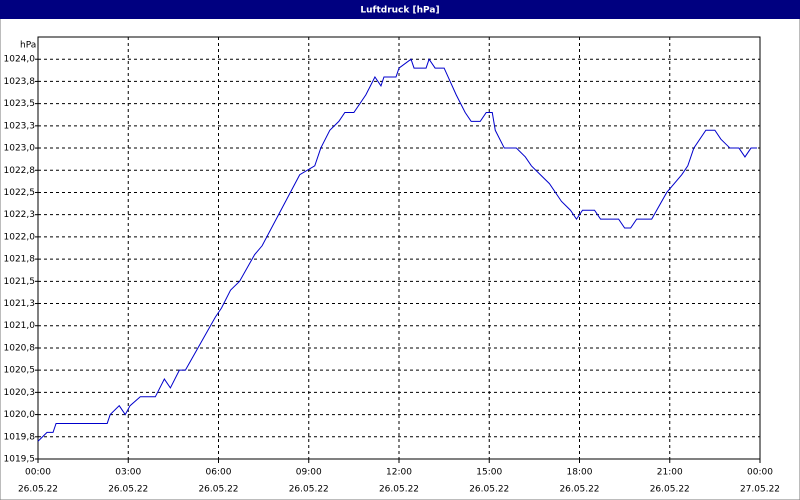 Image resolution: width=800 pixels, height=500 pixels. Describe the element at coordinates (20, 460) in the screenshot. I see `y-tick-label: 1019,5` at that location.